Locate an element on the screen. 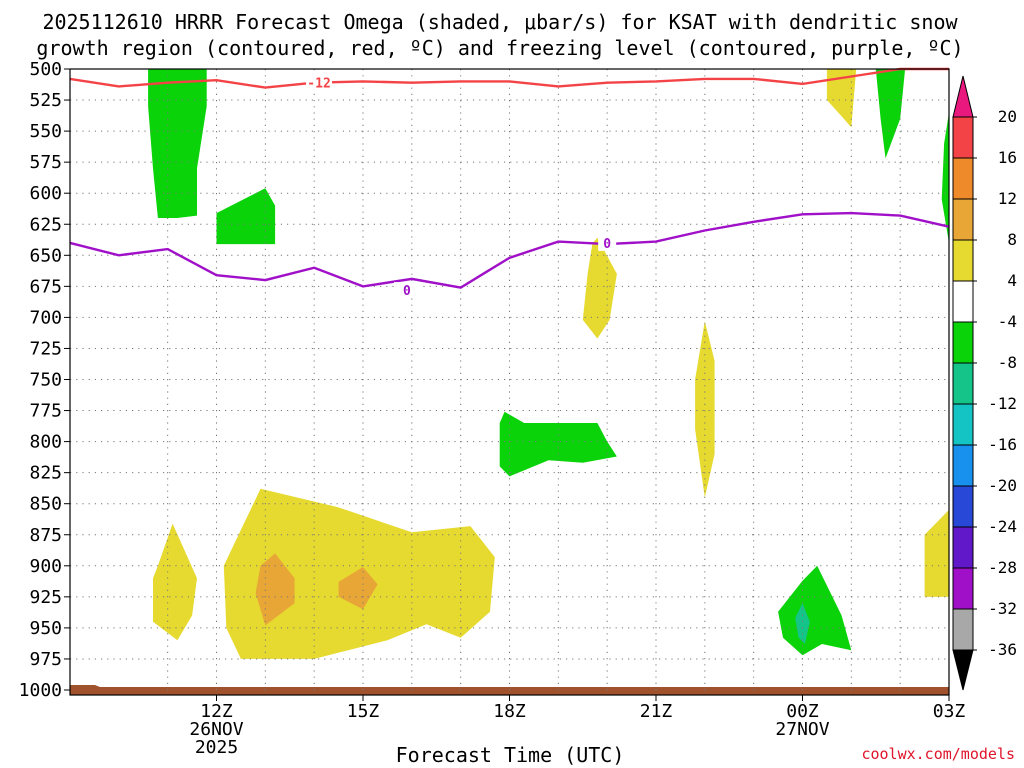 The width and height of the screenshot is (1024, 768). dgz-line-label-bg is located at coordinates (319, 82).